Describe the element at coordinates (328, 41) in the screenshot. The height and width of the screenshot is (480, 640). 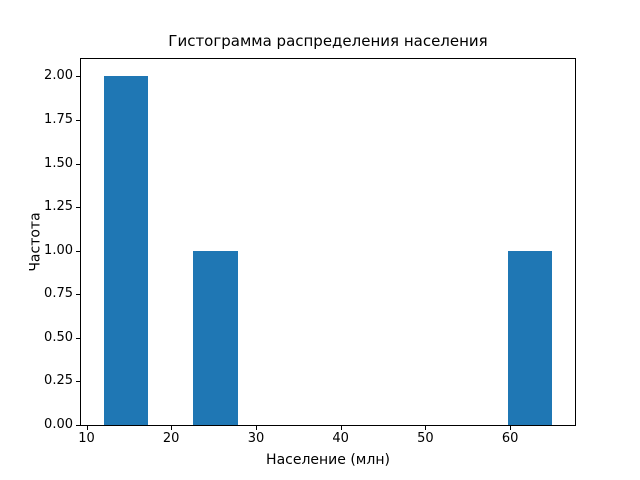
I see `chart-title: Гистограмма распределения населения` at that location.